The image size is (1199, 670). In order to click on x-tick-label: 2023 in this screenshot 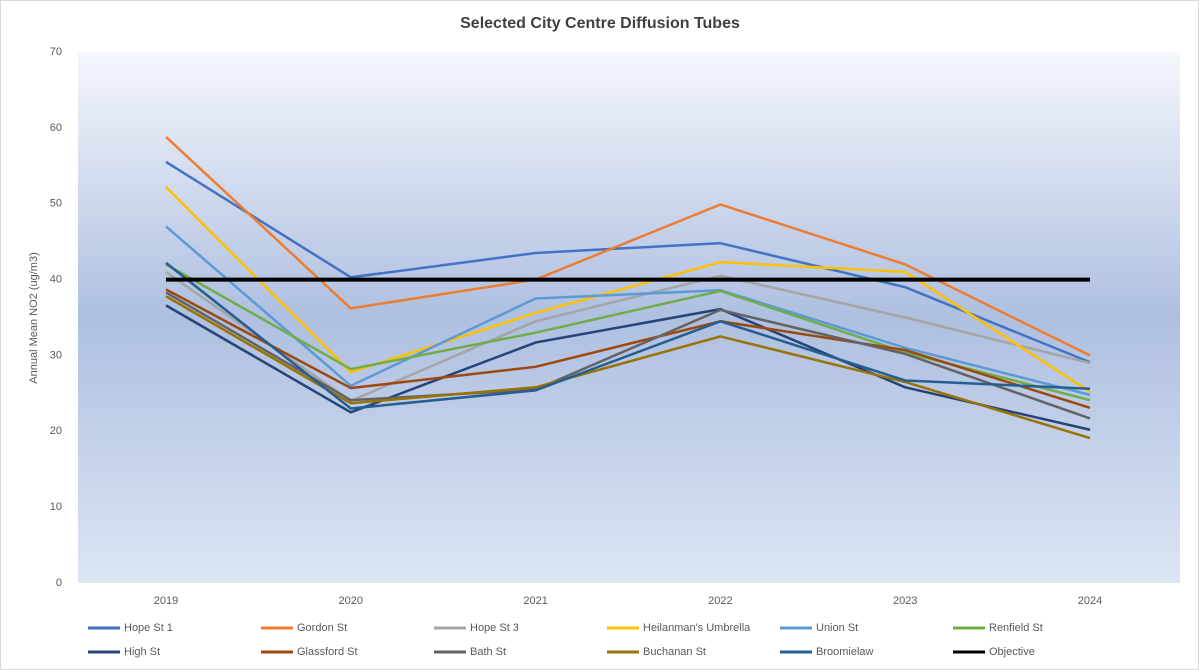, I will do `click(905, 601)`.